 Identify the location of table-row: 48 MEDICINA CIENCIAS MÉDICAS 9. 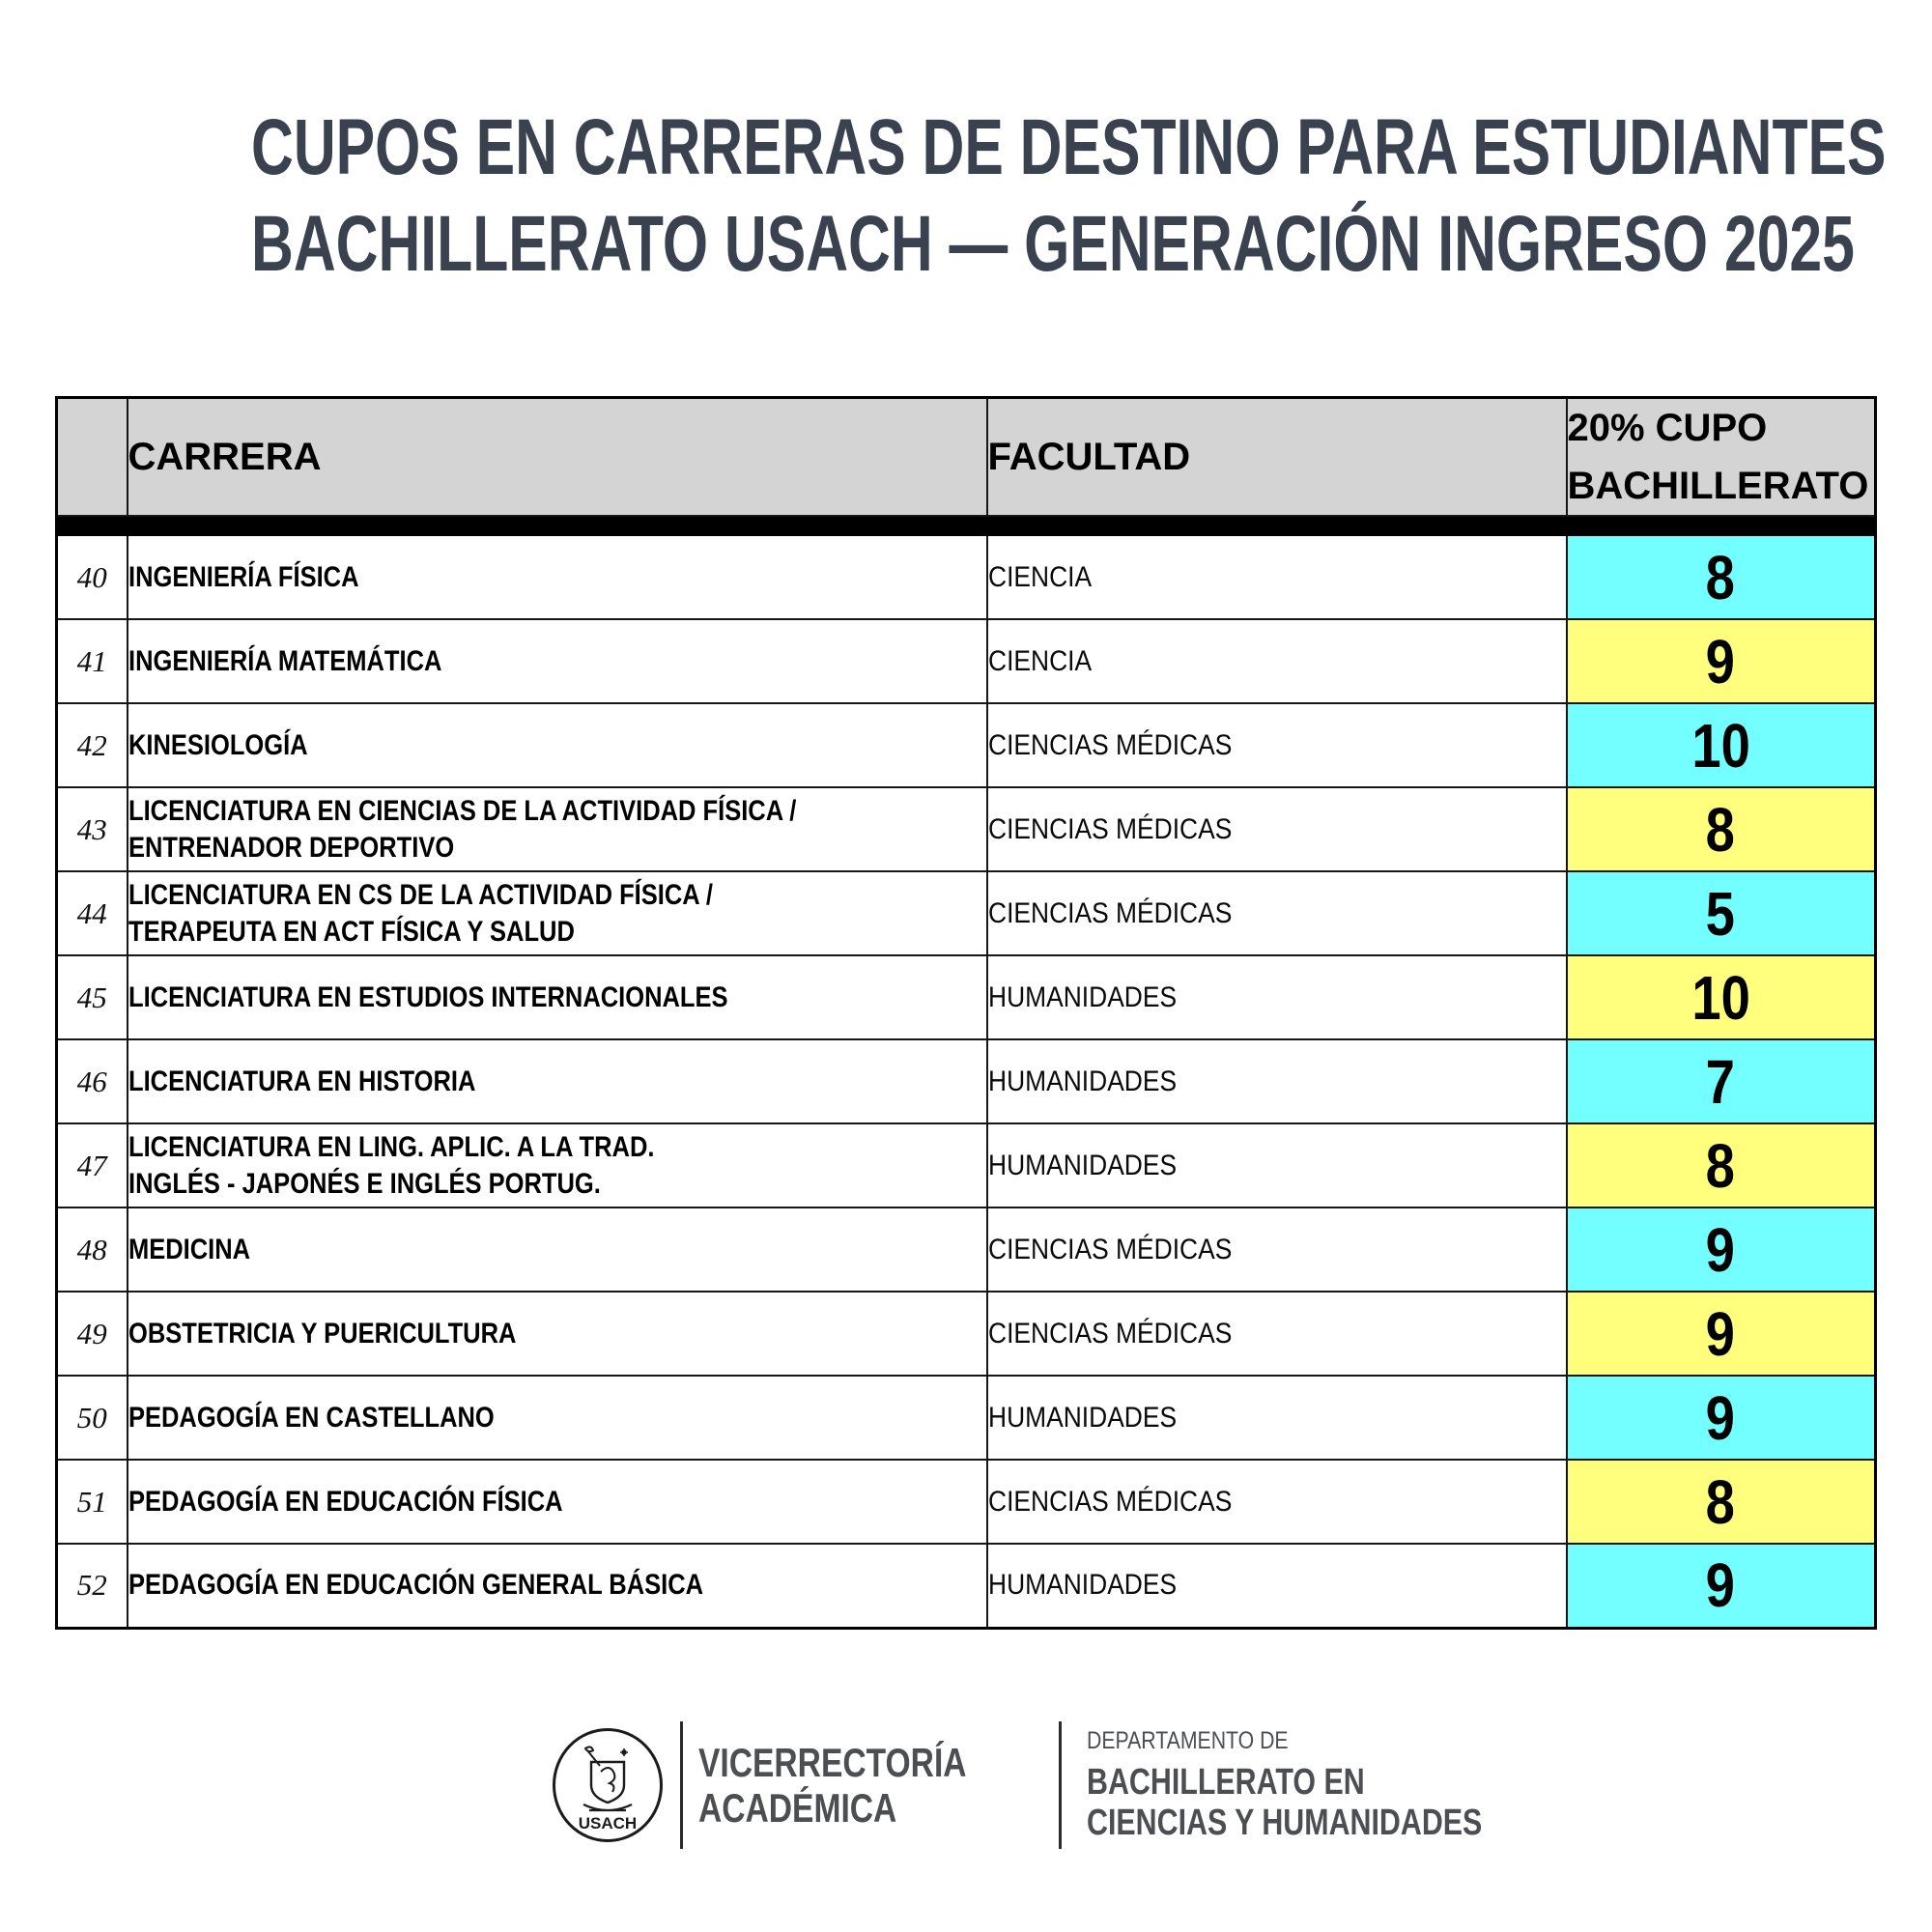
(966, 1250).